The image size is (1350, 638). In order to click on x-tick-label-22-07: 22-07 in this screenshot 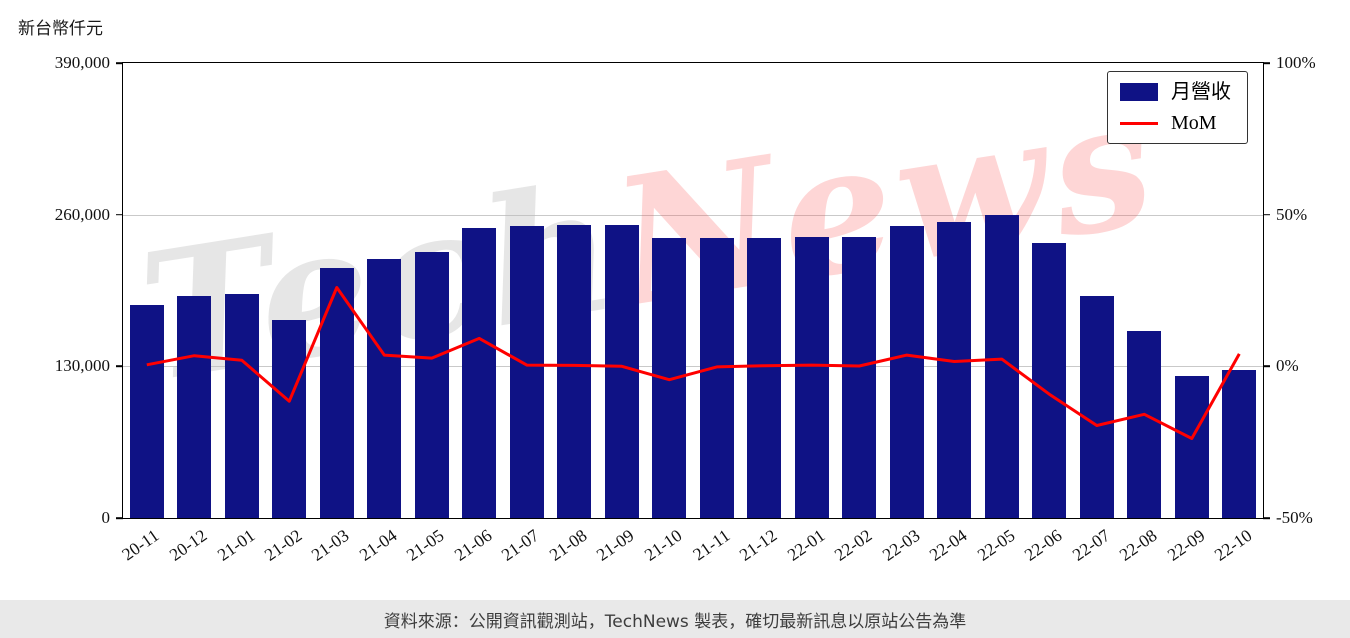, I will do `click(1090, 545)`.